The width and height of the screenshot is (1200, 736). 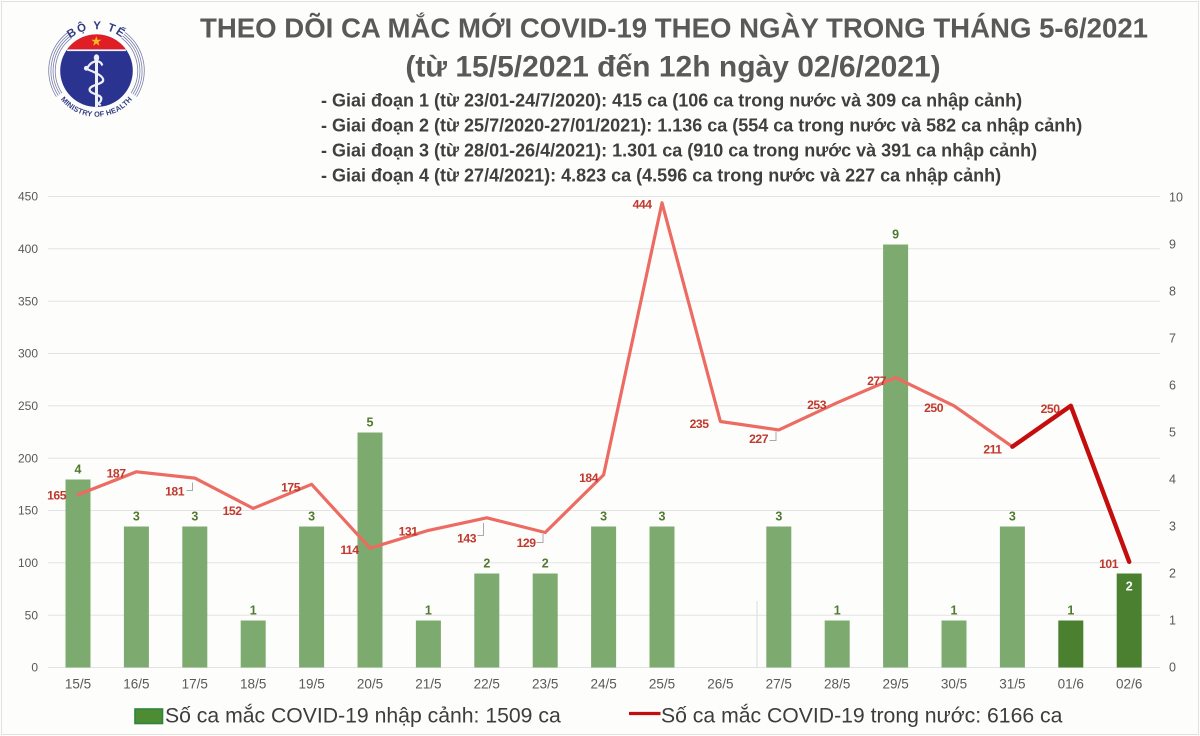 What do you see at coordinates (370, 684) in the screenshot?
I see `svg-text: 20/5` at bounding box center [370, 684].